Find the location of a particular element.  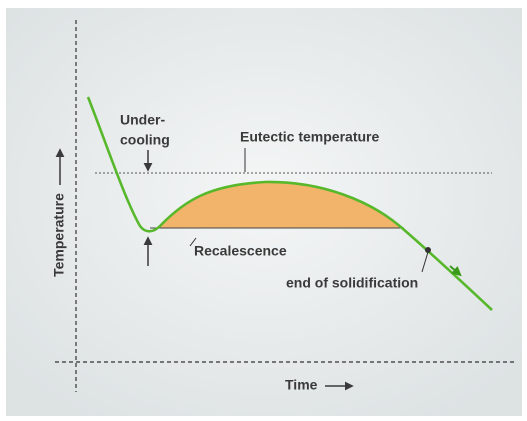

curve-arrow is located at coordinates (455, 271).